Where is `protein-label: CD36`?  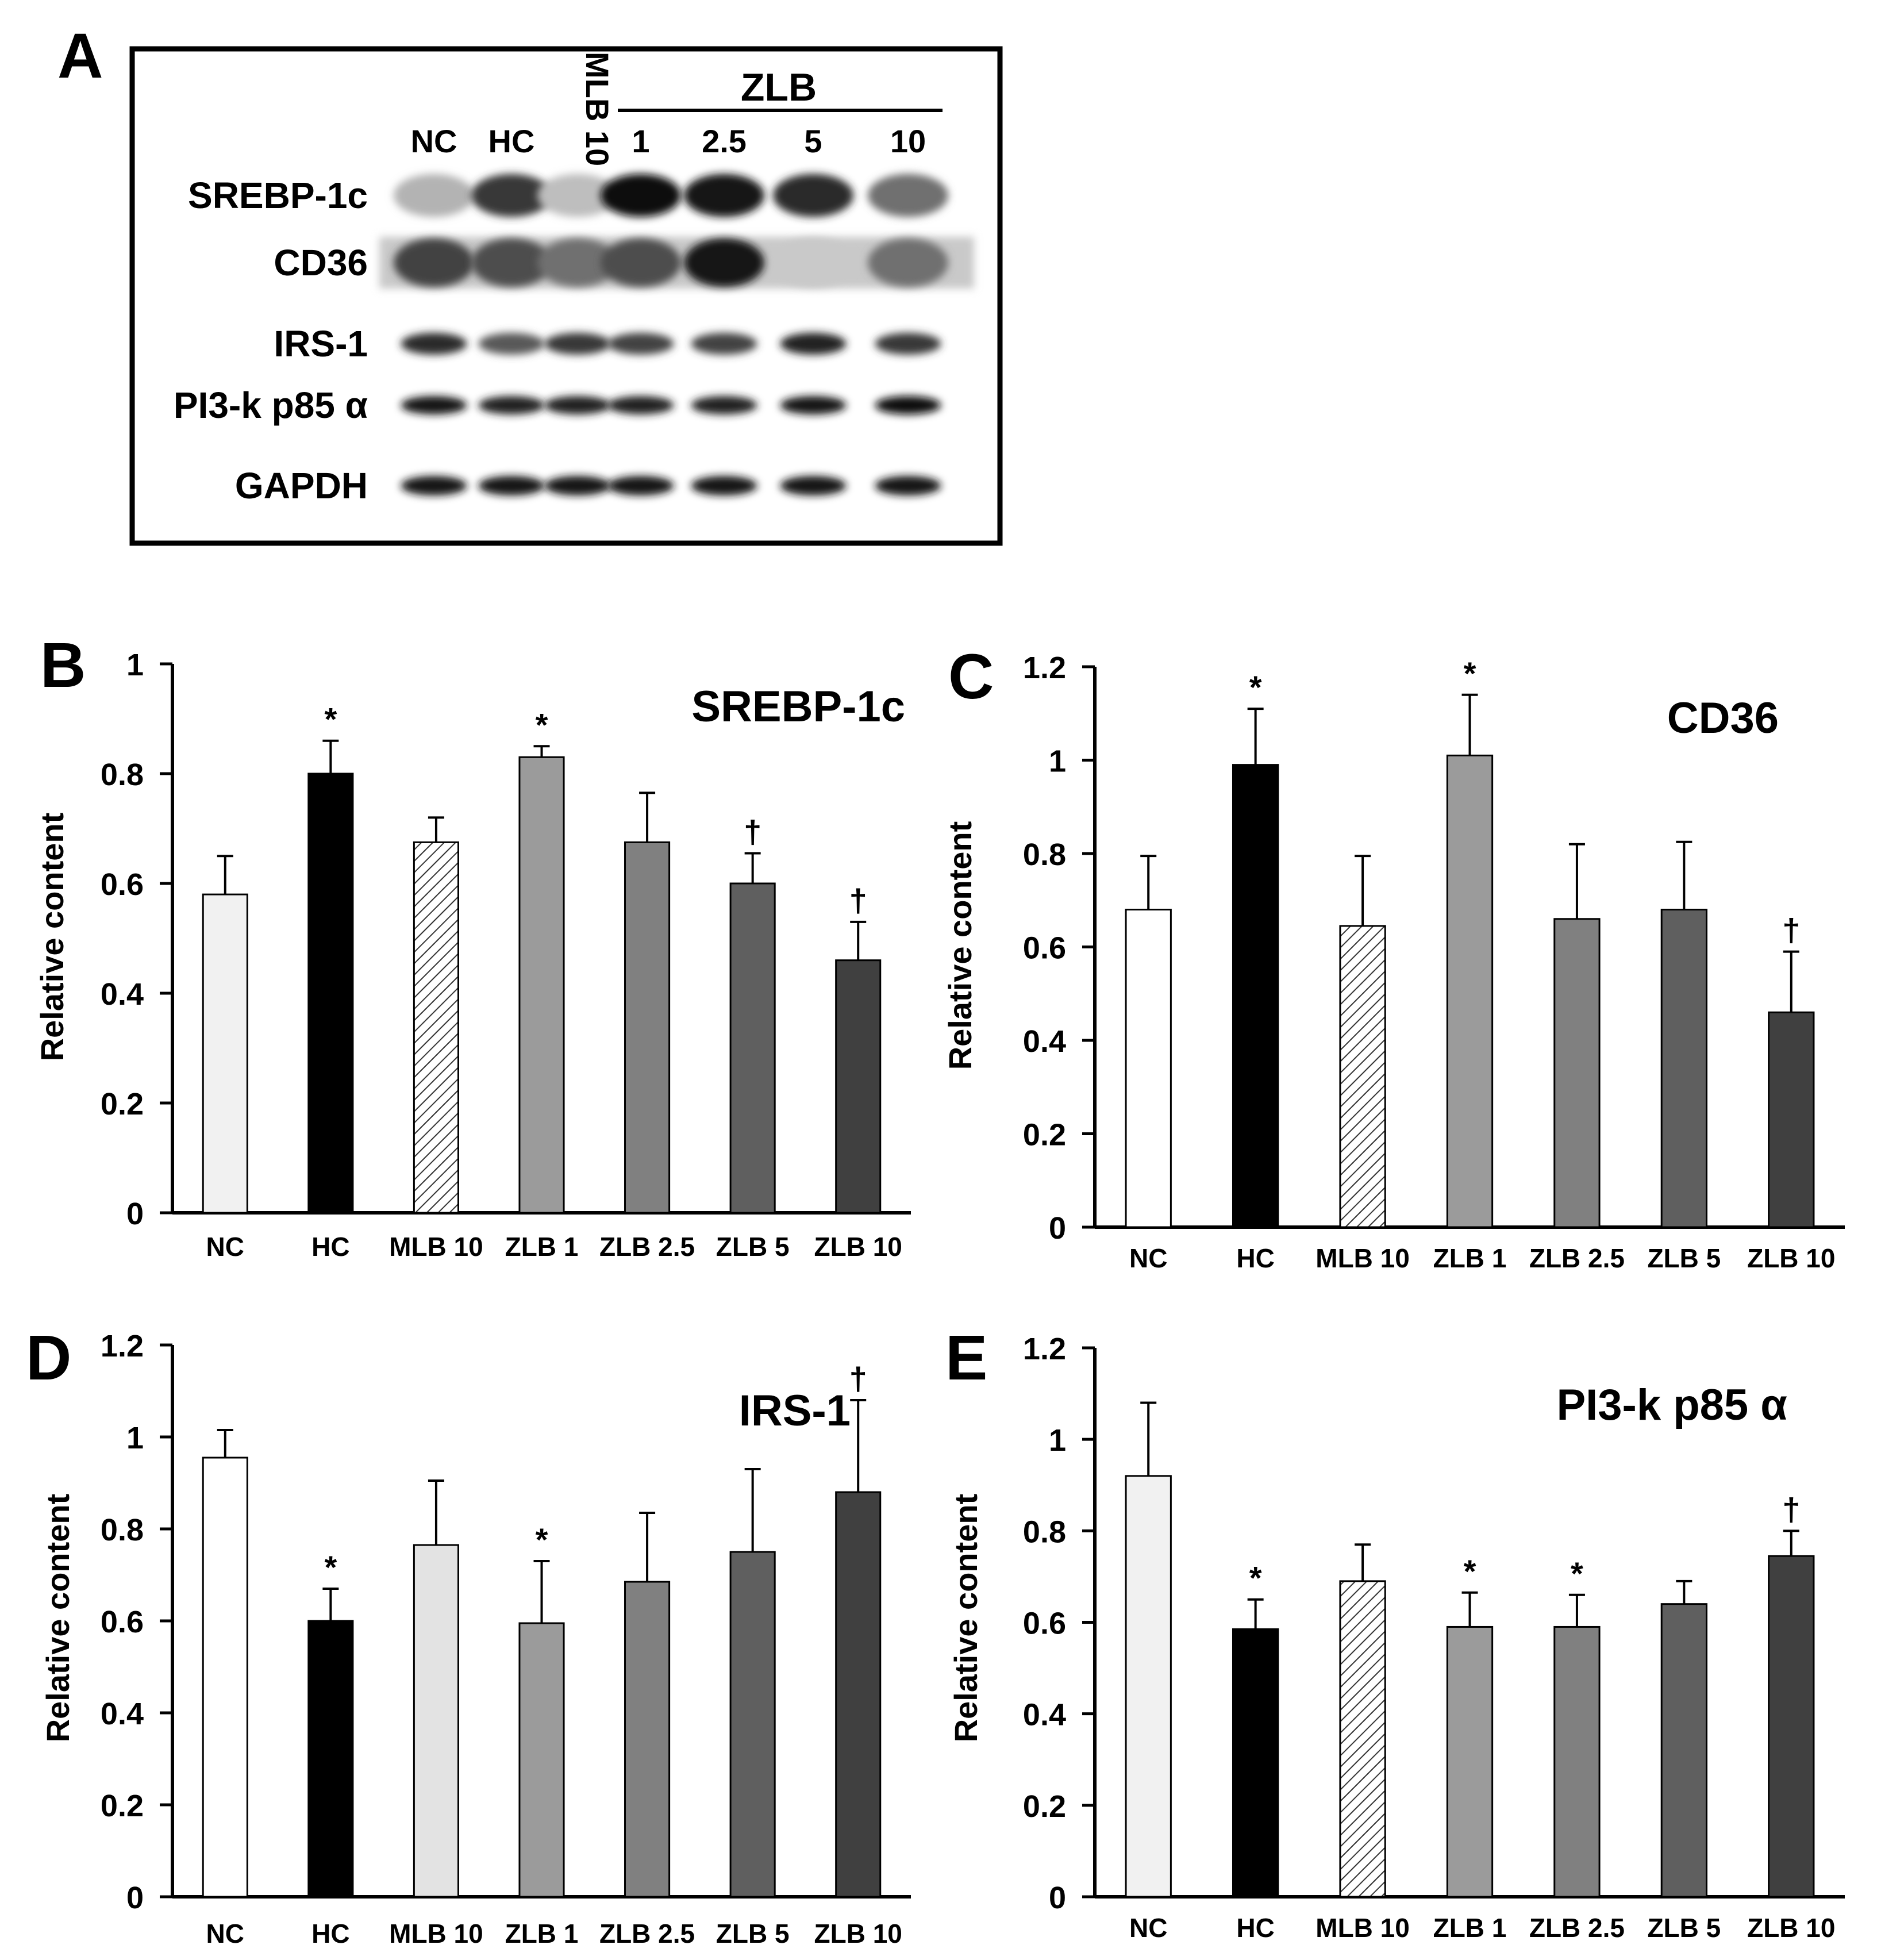 protein-label: CD36 is located at coordinates (321, 263).